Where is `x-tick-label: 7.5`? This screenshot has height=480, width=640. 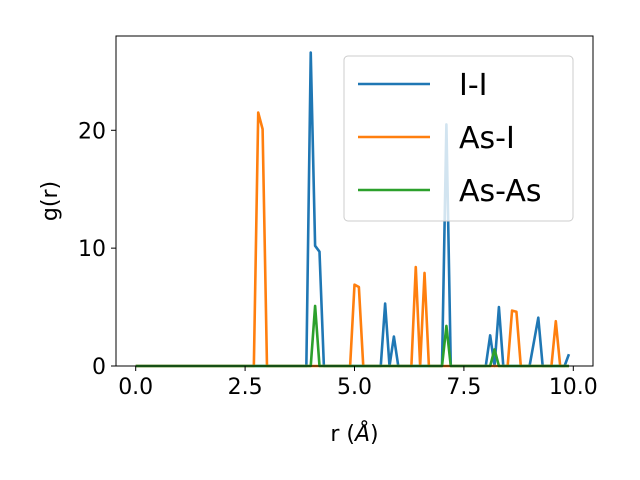
x-tick-label: 7.5 is located at coordinates (463, 387).